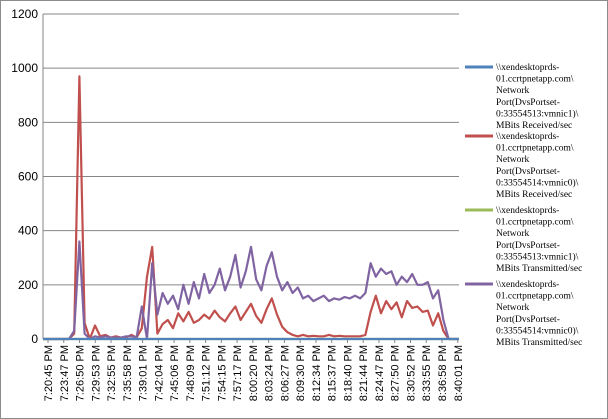  What do you see at coordinates (28, 177) in the screenshot?
I see `y-tick-label: 600` at bounding box center [28, 177].